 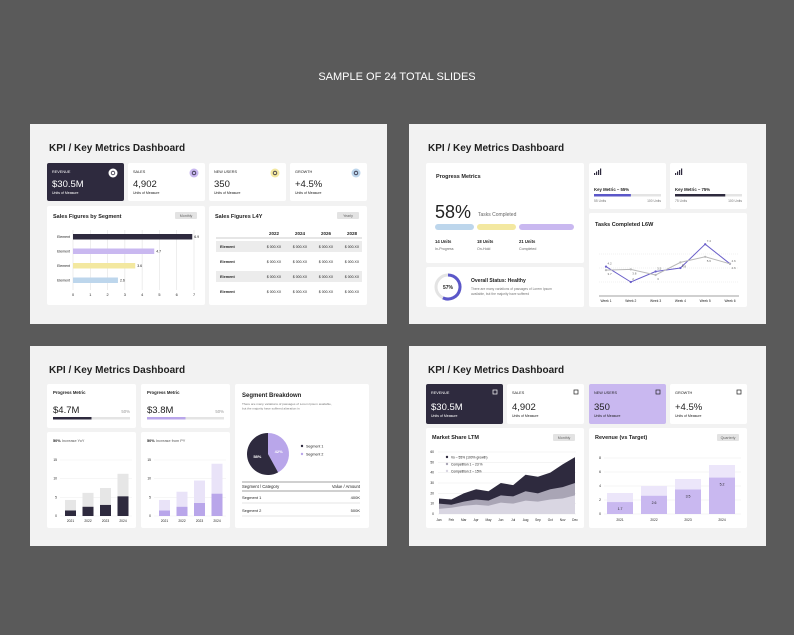 I want to click on chart-title: Increase YoY, so click(x=73, y=441).